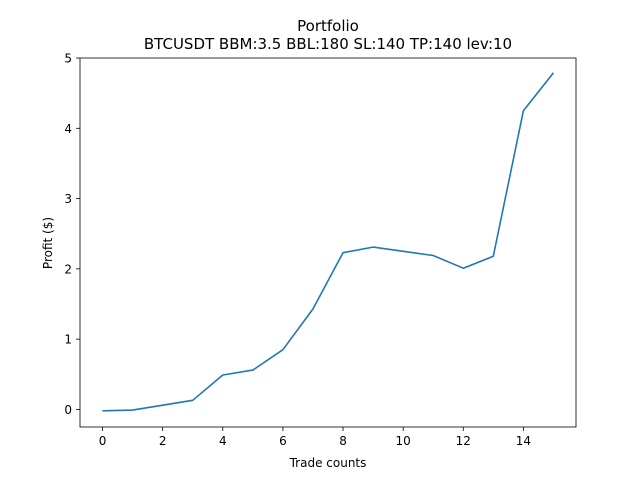  What do you see at coordinates (523, 441) in the screenshot?
I see `x-tick-label: 14` at bounding box center [523, 441].